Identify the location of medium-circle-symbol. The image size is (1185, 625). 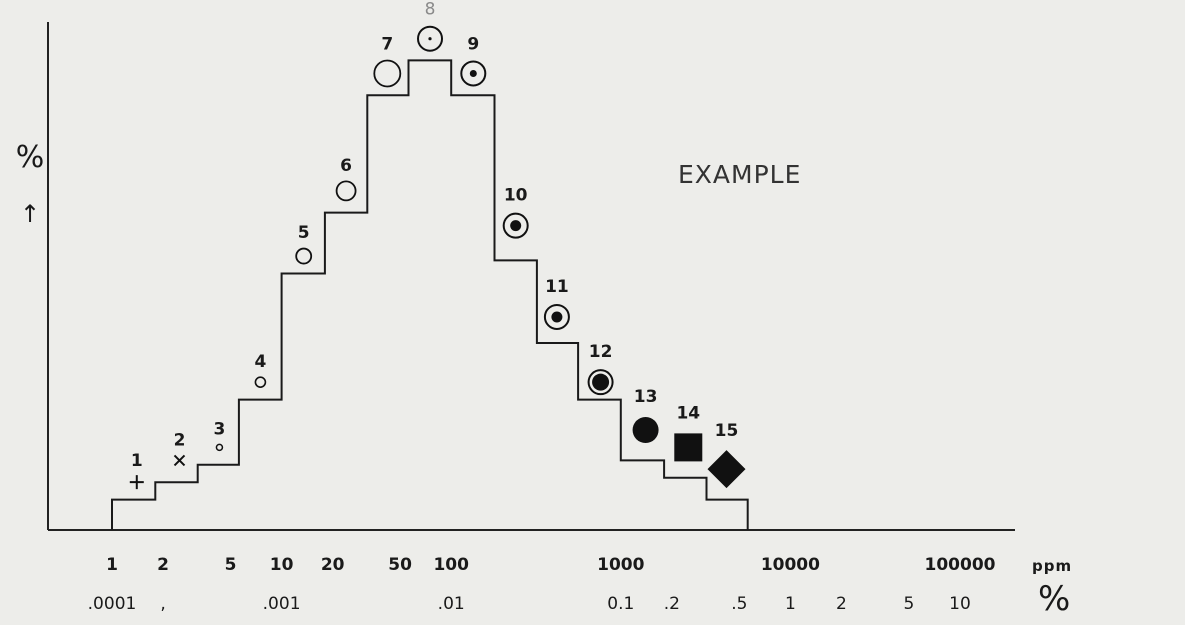
(304, 256).